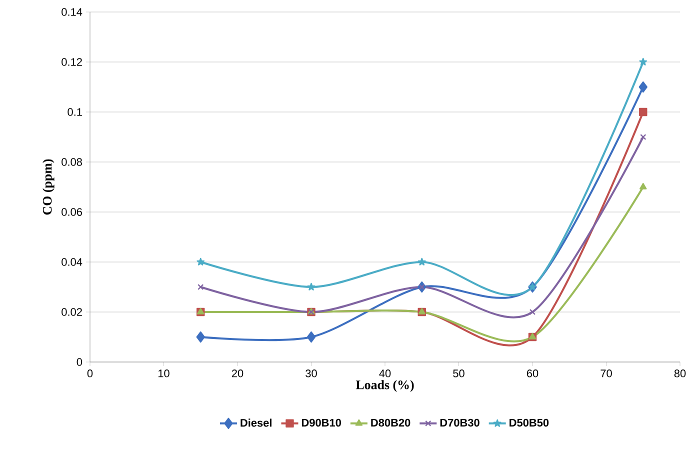  Describe the element at coordinates (385, 386) in the screenshot. I see `x-axis-title: Loads (%)` at that location.